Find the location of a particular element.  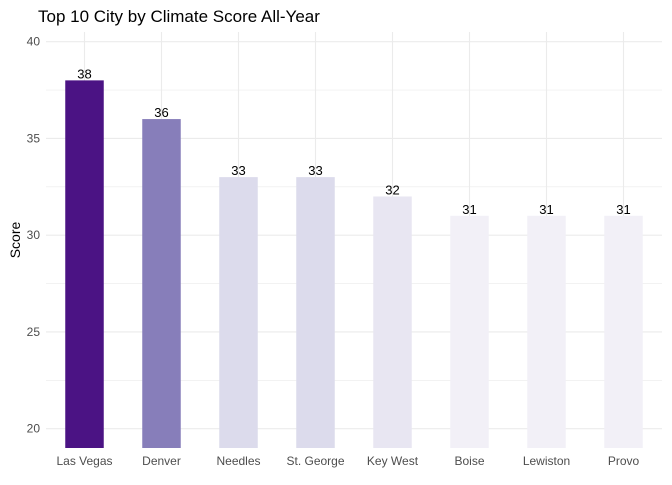

x-tick-label: Lewiston is located at coordinates (546, 461).